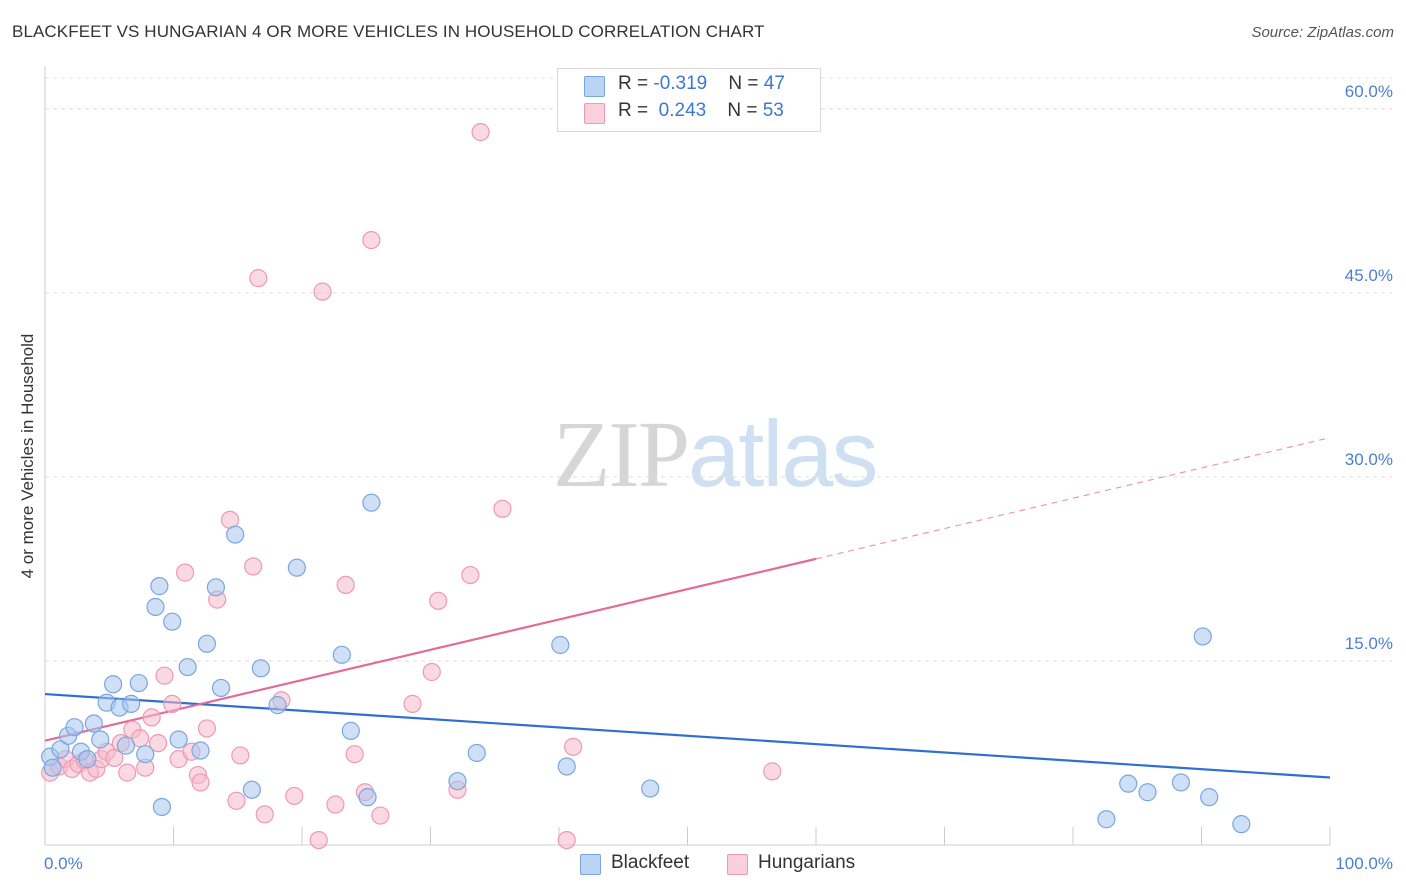  What do you see at coordinates (737, 864) in the screenshot?
I see `series-swatch-hungarians` at bounding box center [737, 864].